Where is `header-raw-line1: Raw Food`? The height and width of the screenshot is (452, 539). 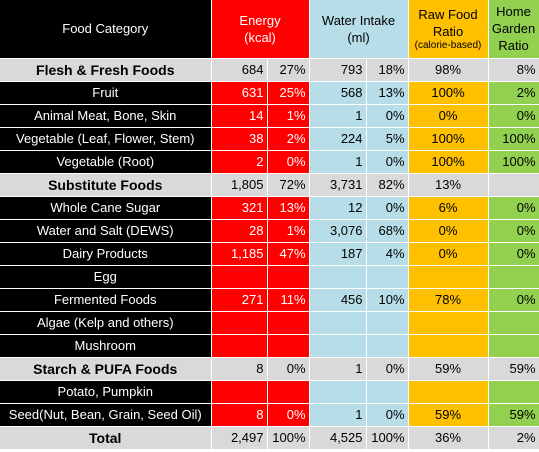 header-raw-line1: Raw Food is located at coordinates (448, 14).